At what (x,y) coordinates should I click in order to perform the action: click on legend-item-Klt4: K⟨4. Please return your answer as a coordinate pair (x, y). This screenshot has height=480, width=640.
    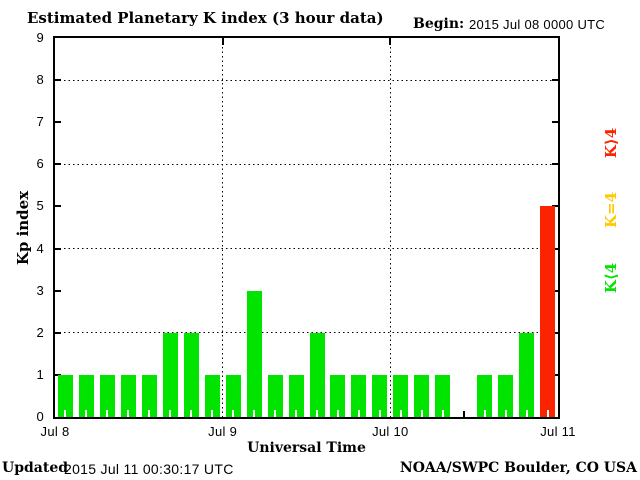
    Looking at the image, I should click on (611, 278).